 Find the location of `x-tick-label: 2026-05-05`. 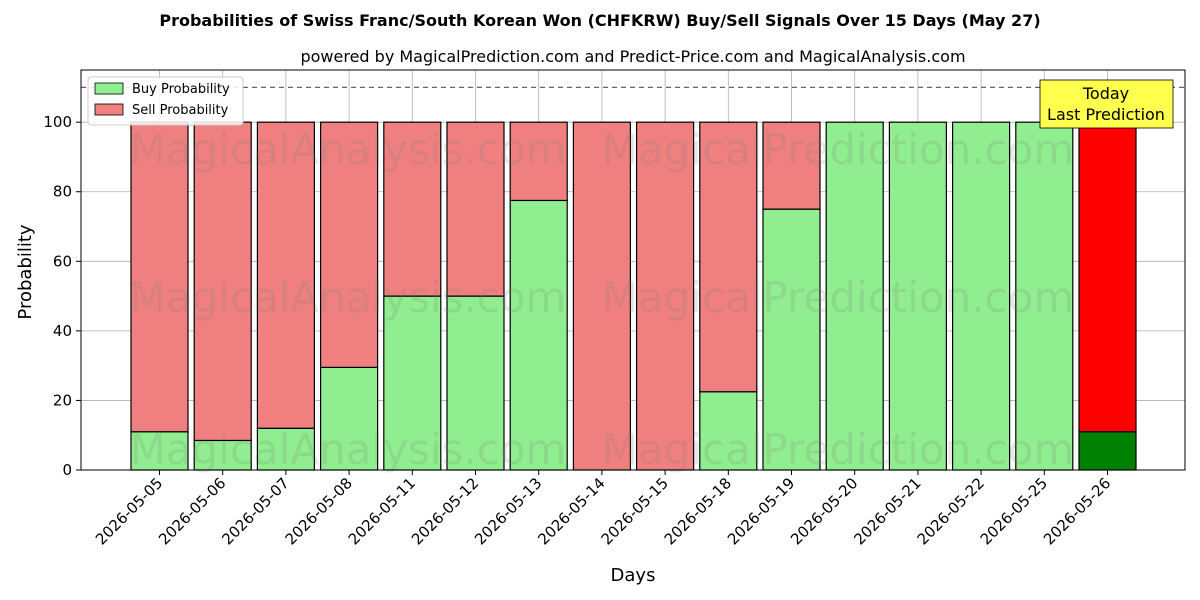

x-tick-label: 2026-05-05 is located at coordinates (129, 511).